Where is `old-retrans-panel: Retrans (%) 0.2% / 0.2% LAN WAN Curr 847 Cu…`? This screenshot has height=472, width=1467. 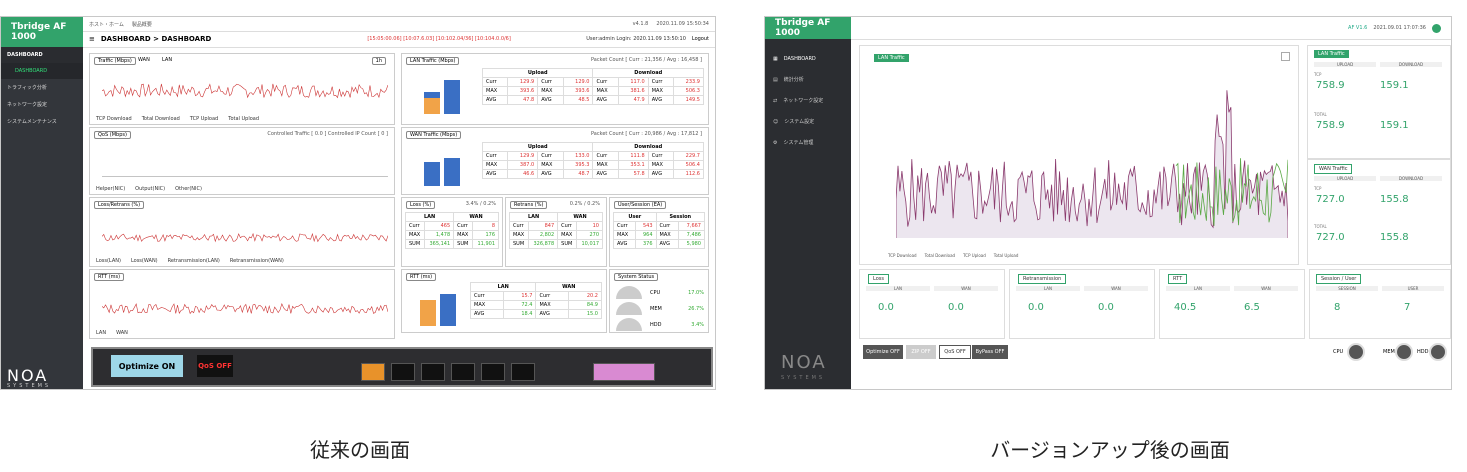 old-retrans-panel: Retrans (%) 0.2% / 0.2% LAN WAN Curr 847 Cu… is located at coordinates (556, 232).